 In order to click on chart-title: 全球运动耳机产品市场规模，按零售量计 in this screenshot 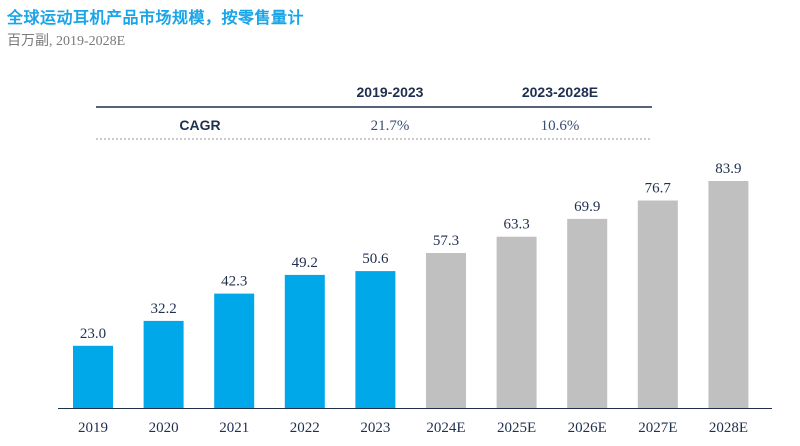, I will do `click(156, 17)`.